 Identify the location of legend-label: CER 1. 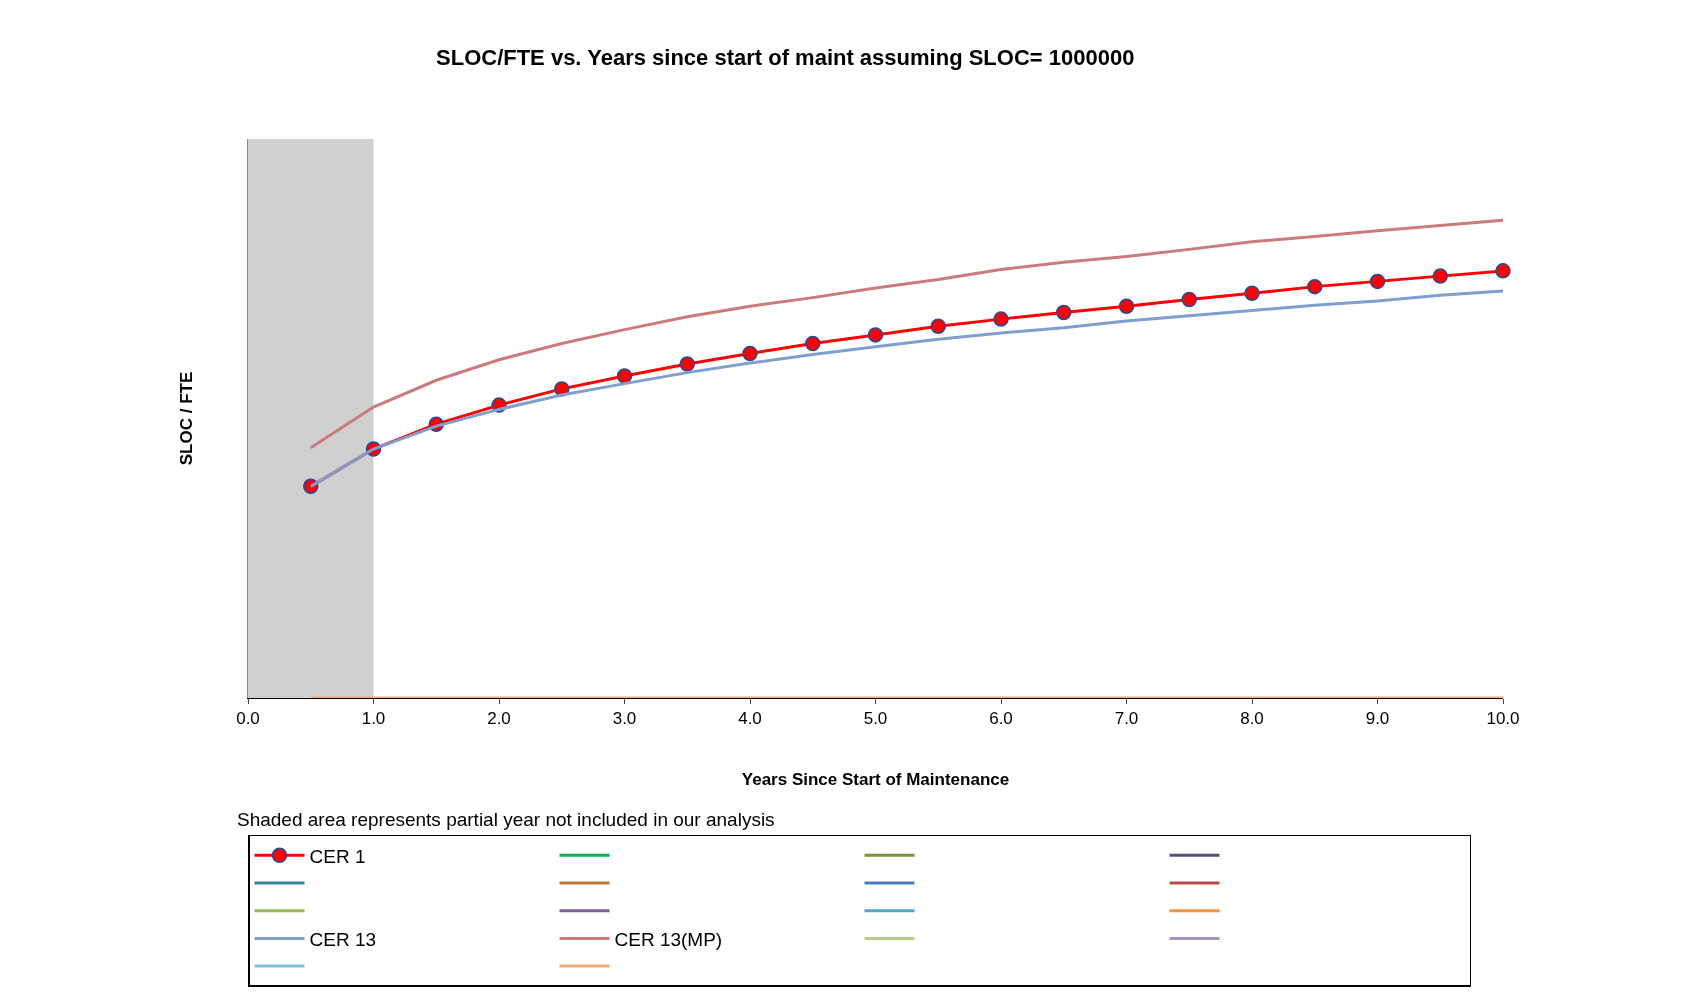
(337, 856).